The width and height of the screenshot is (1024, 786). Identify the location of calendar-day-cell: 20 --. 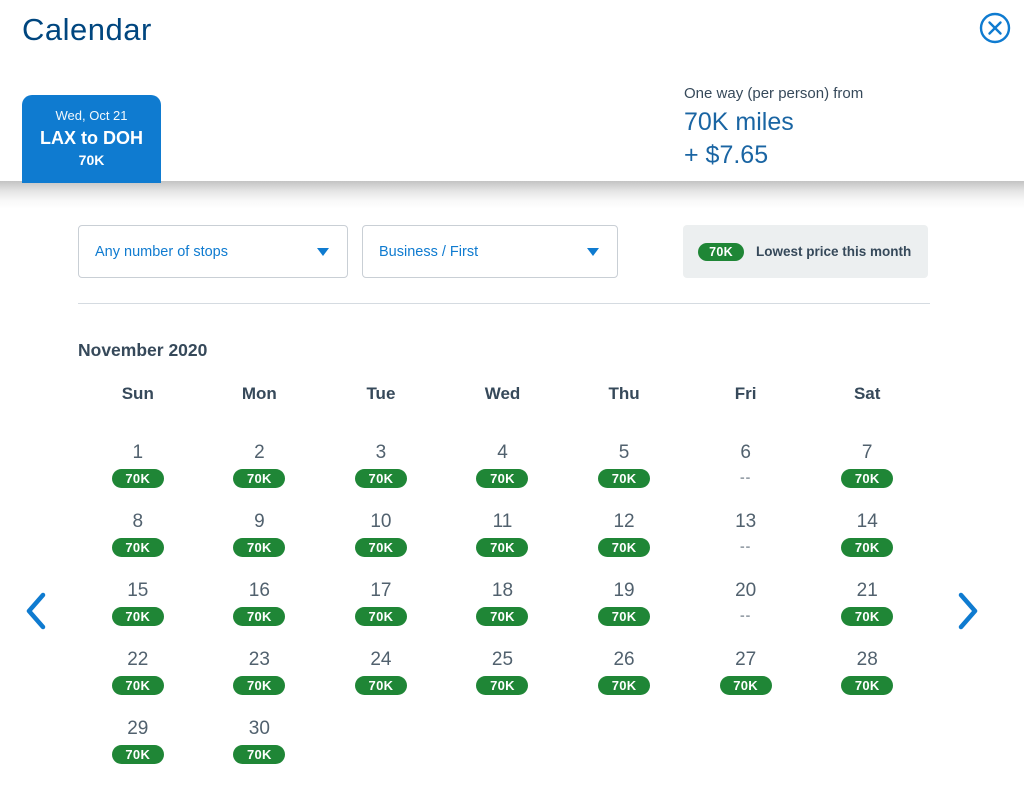
(746, 612).